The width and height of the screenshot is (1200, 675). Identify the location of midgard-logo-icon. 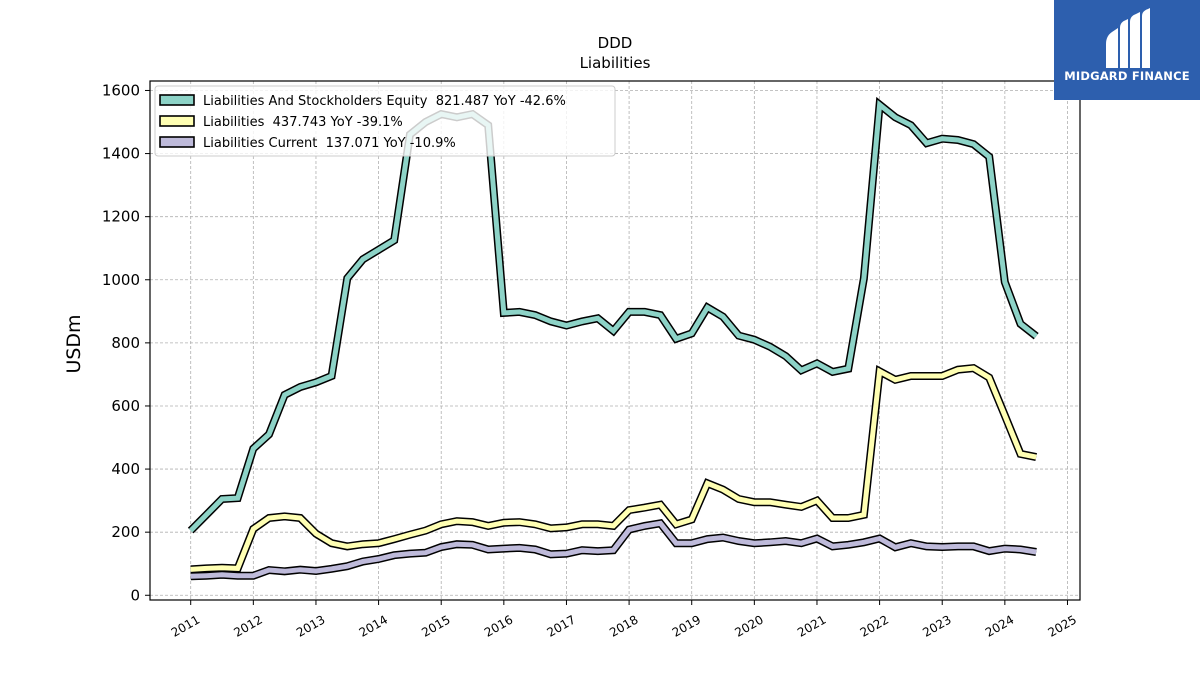
(1128, 38).